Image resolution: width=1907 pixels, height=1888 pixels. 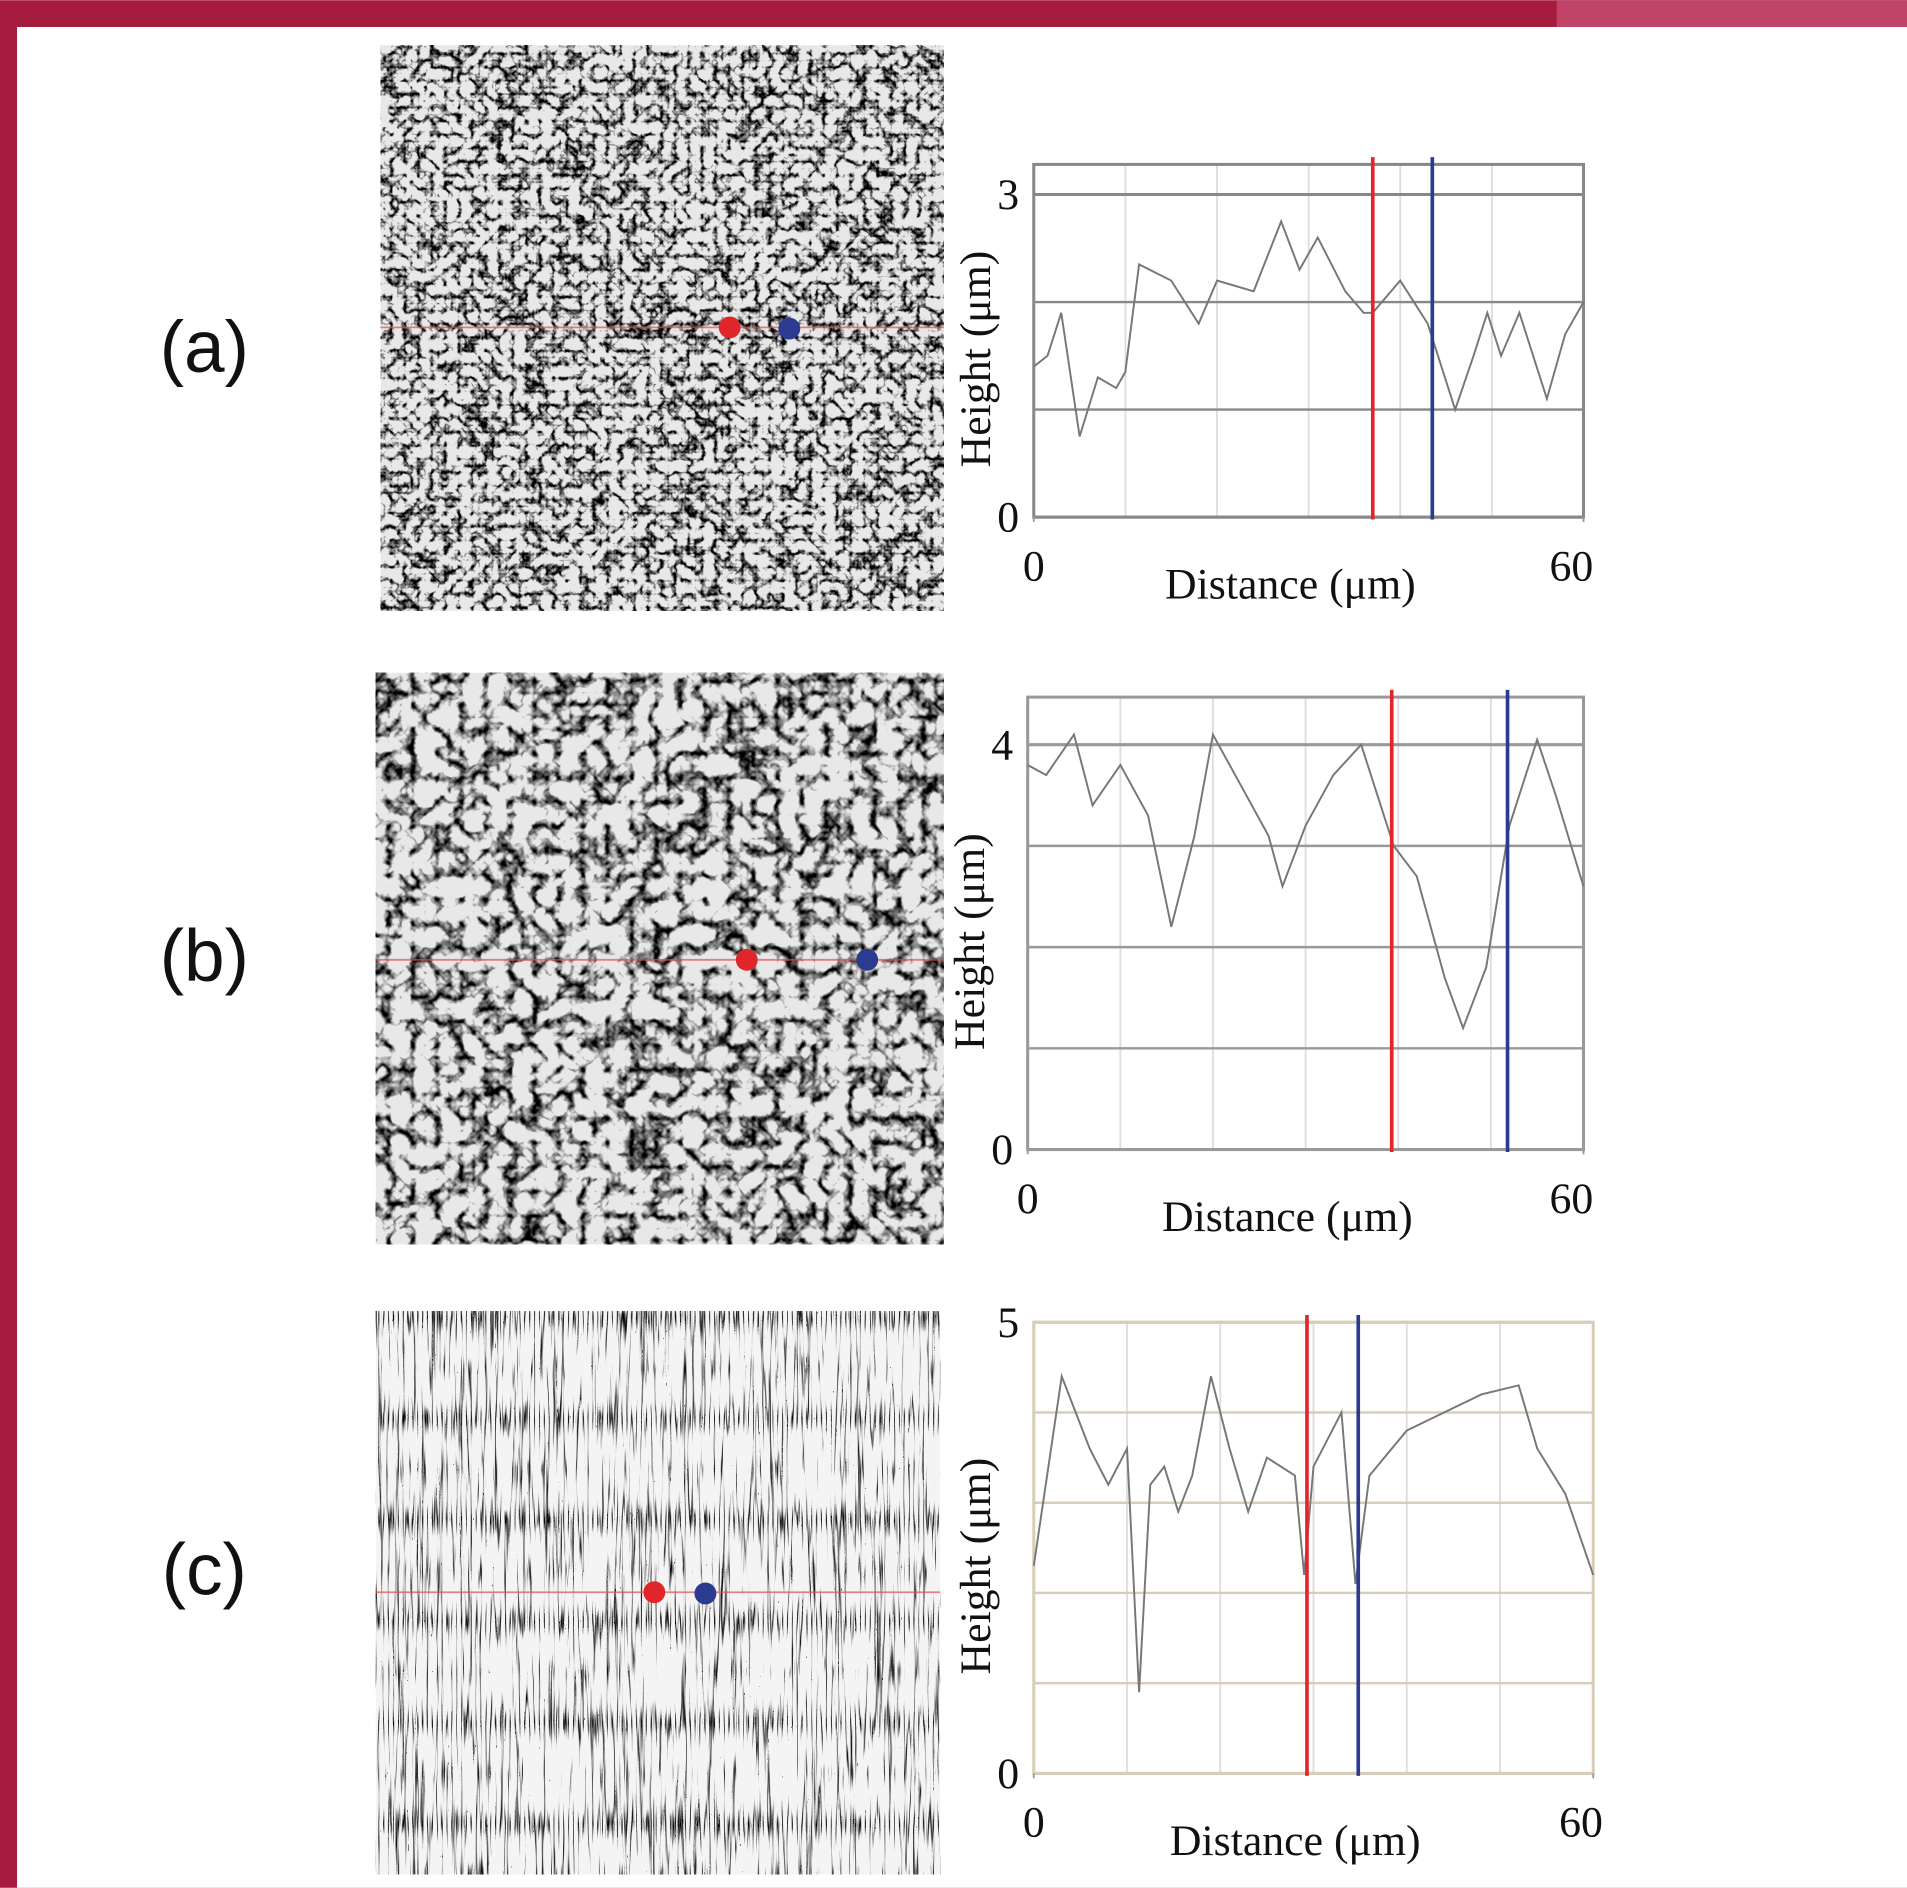 What do you see at coordinates (1008, 1323) in the screenshot?
I see `y-tick-label: 5` at bounding box center [1008, 1323].